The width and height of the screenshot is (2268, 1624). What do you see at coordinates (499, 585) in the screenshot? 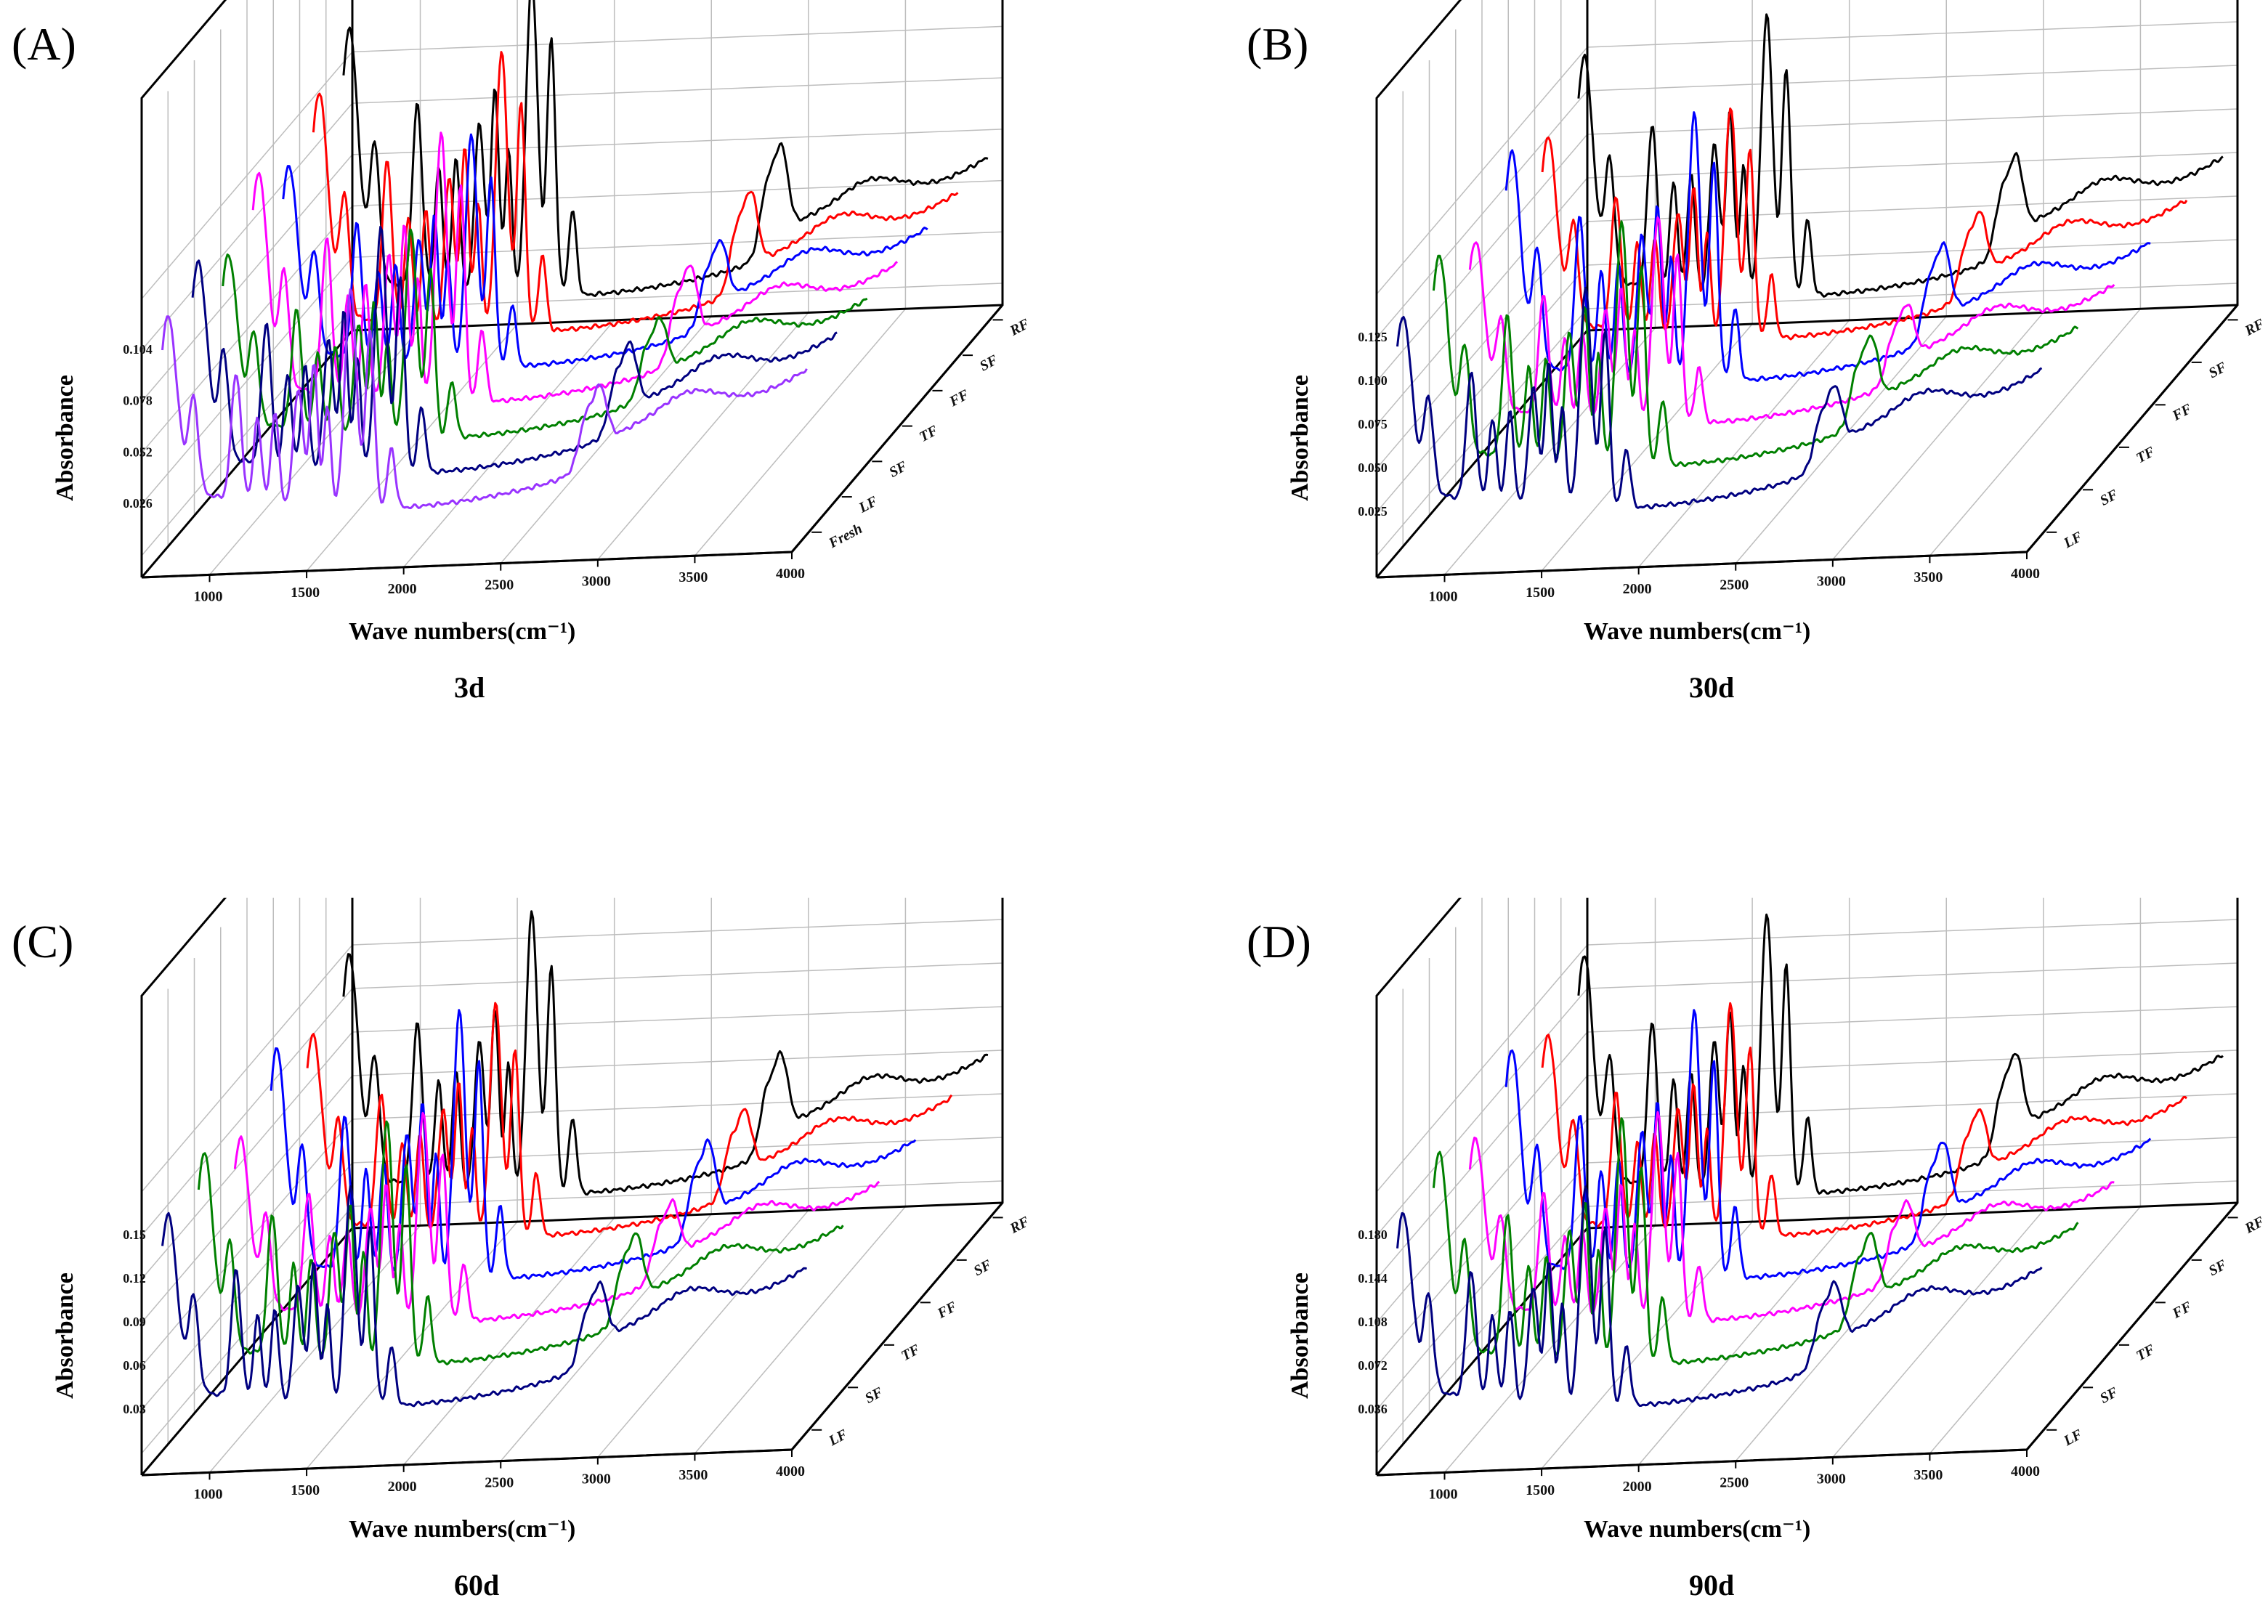
I see `x-tick-label: 2500` at bounding box center [499, 585].